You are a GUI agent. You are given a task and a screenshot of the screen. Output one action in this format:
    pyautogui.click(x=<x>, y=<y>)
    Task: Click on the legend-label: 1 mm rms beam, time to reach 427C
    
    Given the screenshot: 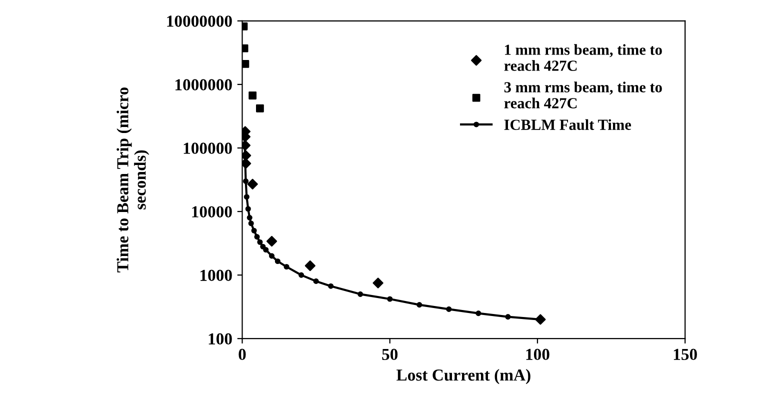 What is the action you would take?
    pyautogui.click(x=583, y=57)
    